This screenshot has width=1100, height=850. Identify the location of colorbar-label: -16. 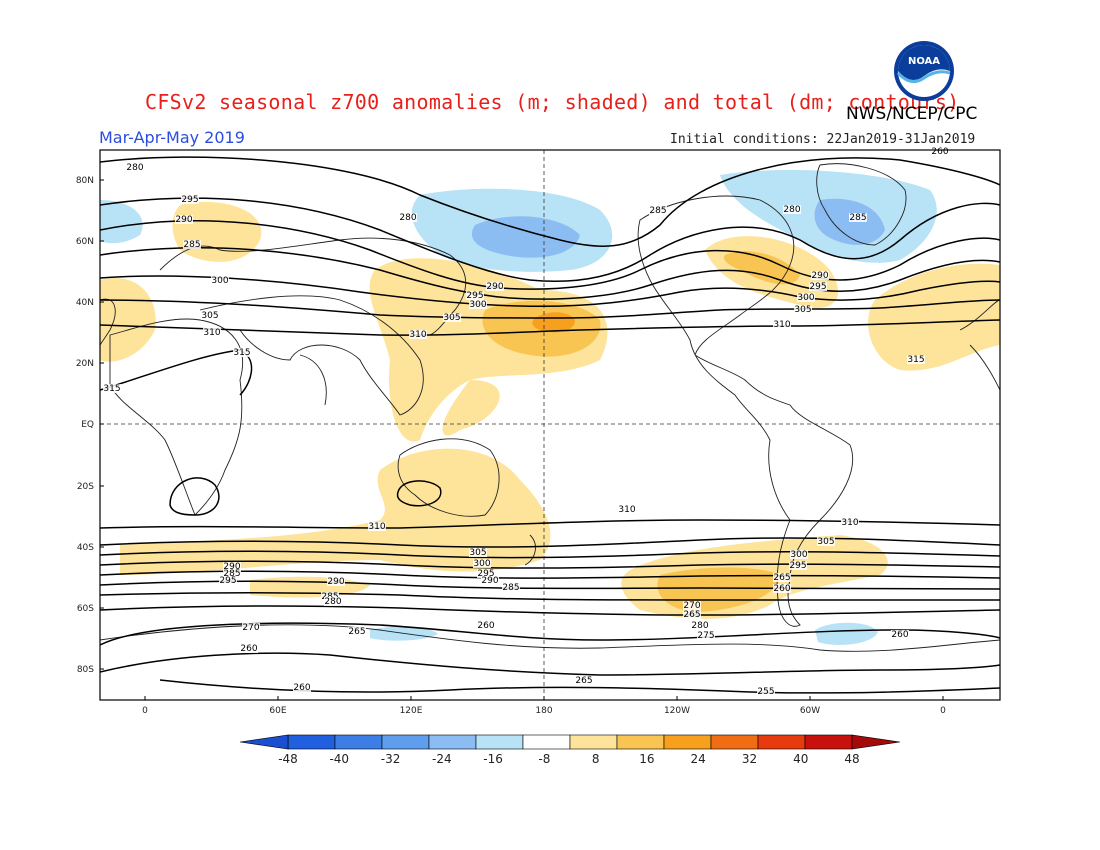
(493, 759).